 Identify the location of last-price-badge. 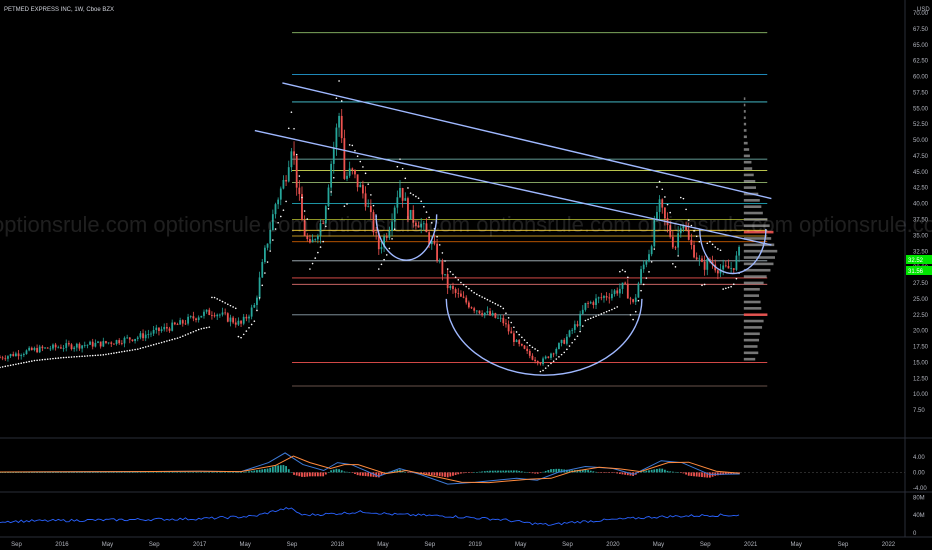
(919, 259).